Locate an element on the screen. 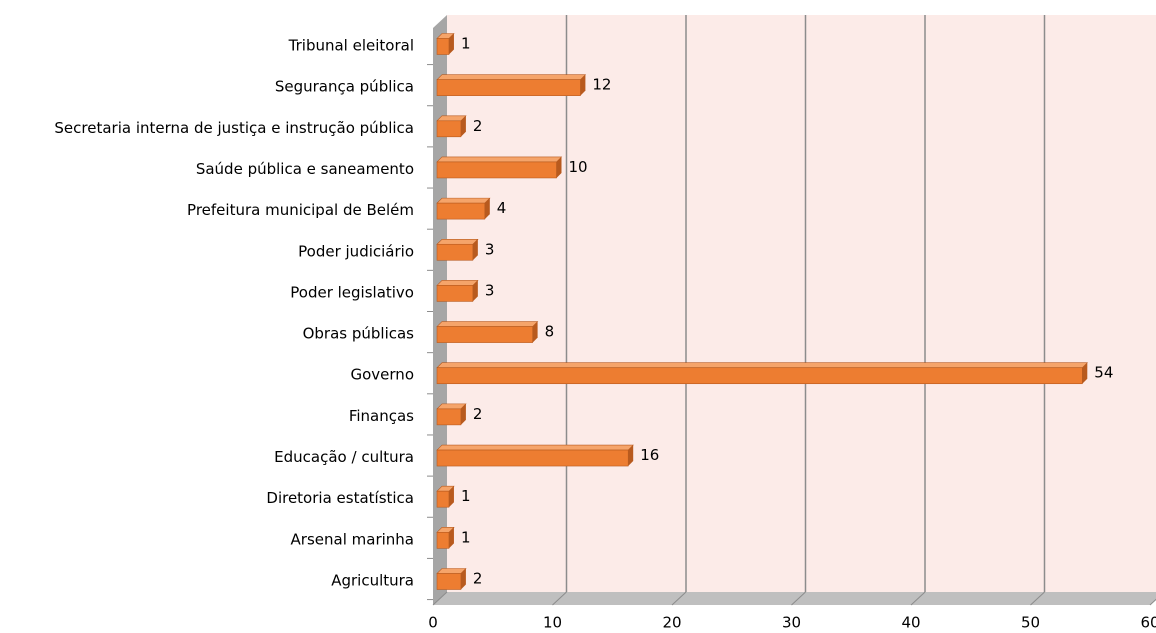  data-label: 16 is located at coordinates (649, 455).